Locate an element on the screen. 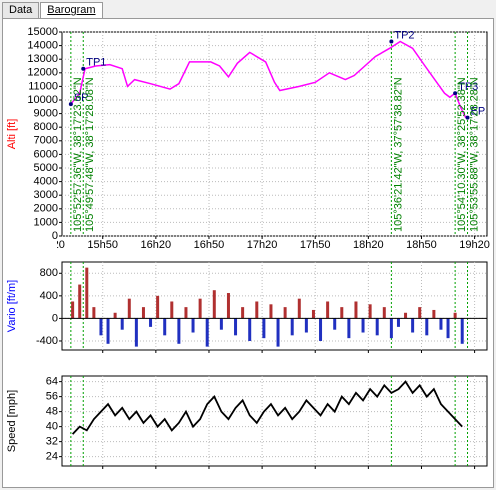 The width and height of the screenshot is (496, 490). x-tick-label: 15h50 is located at coordinates (102, 245).